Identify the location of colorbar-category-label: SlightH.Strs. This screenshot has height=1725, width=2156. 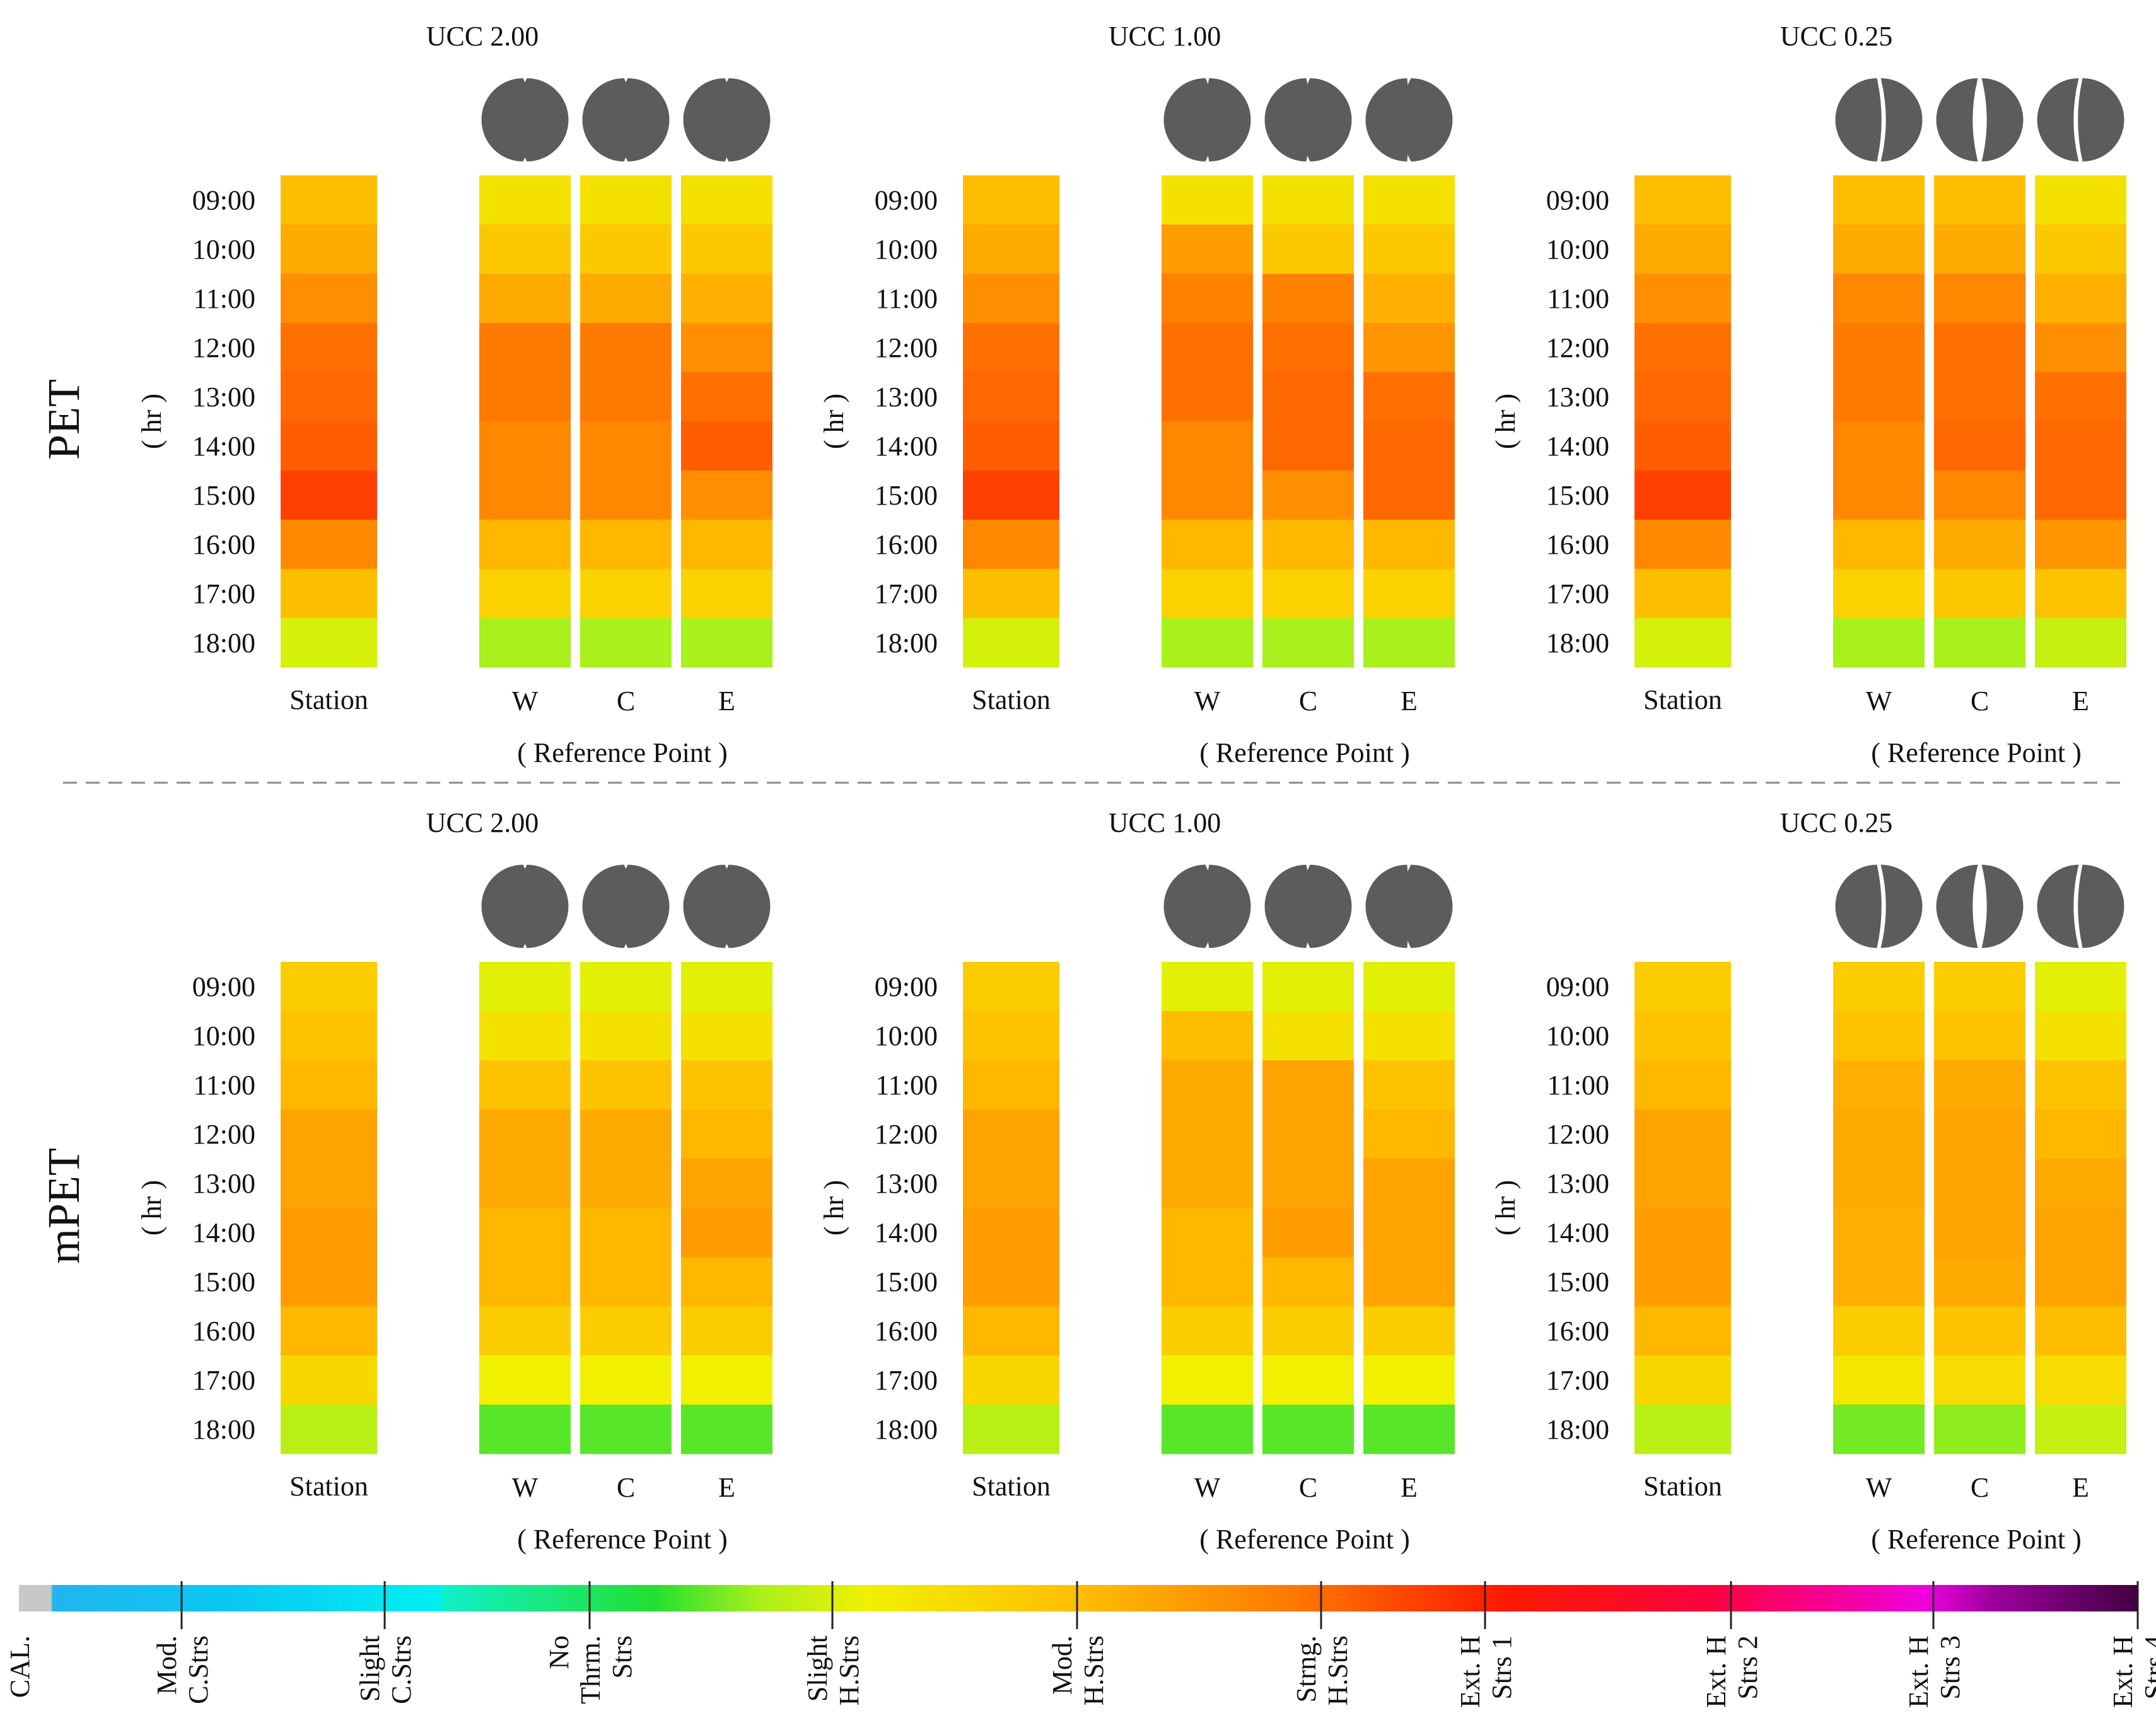
(833, 1670).